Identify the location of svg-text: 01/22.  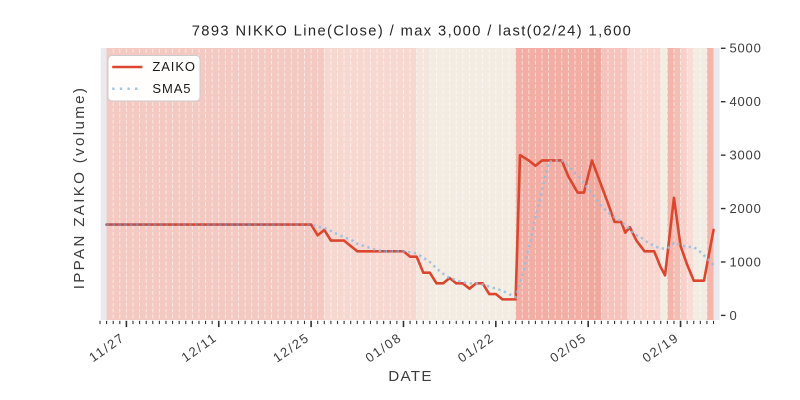
(476, 348).